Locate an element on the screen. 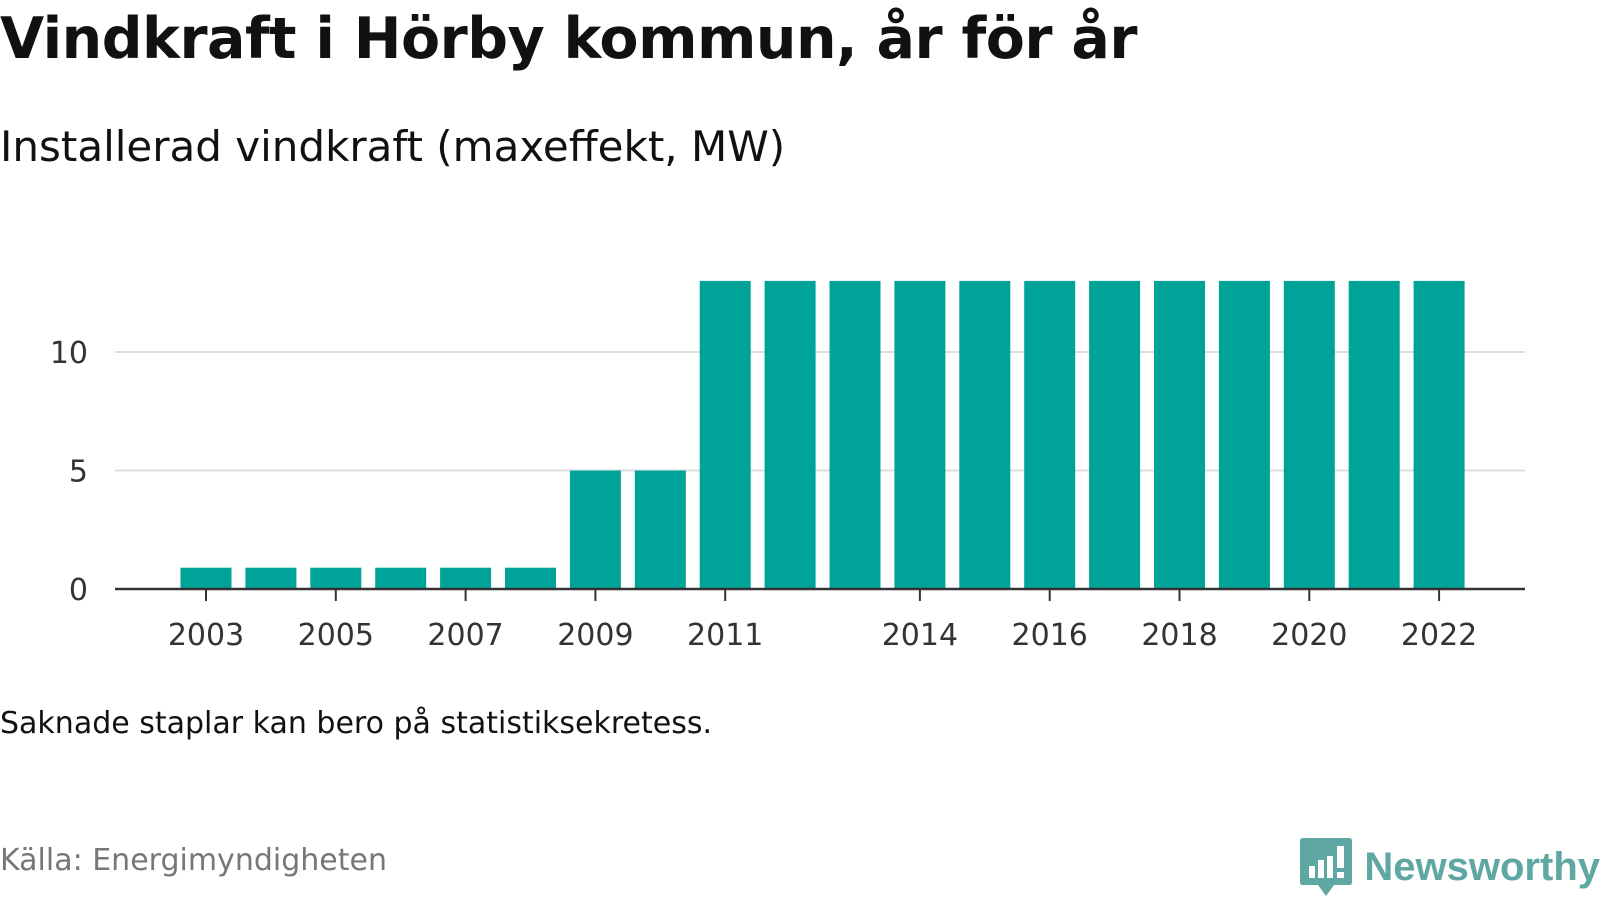 The width and height of the screenshot is (1600, 900). x-tick-label: 2018 is located at coordinates (1179, 635).